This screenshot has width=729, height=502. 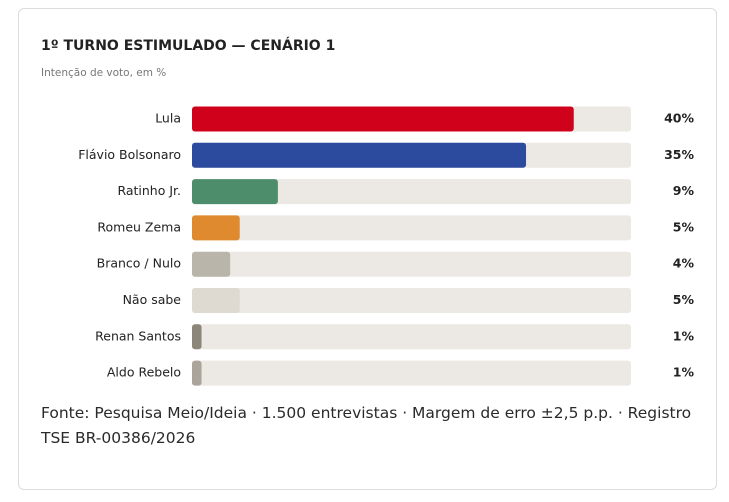 I want to click on value-label: 4%, so click(x=684, y=263).